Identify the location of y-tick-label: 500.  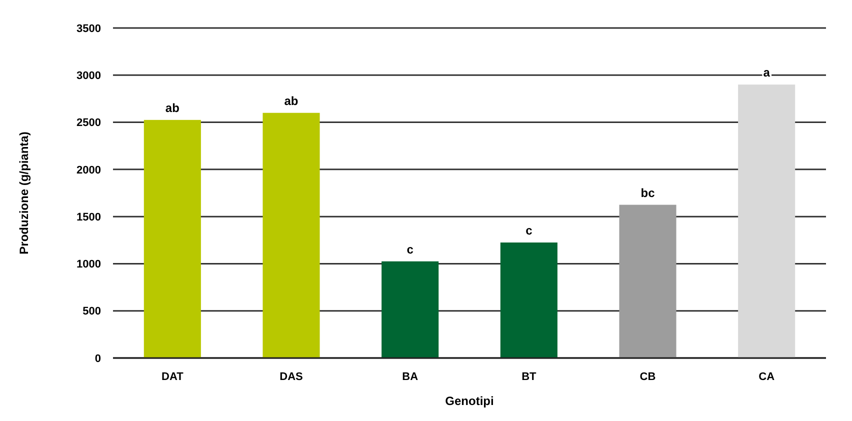
(91, 312).